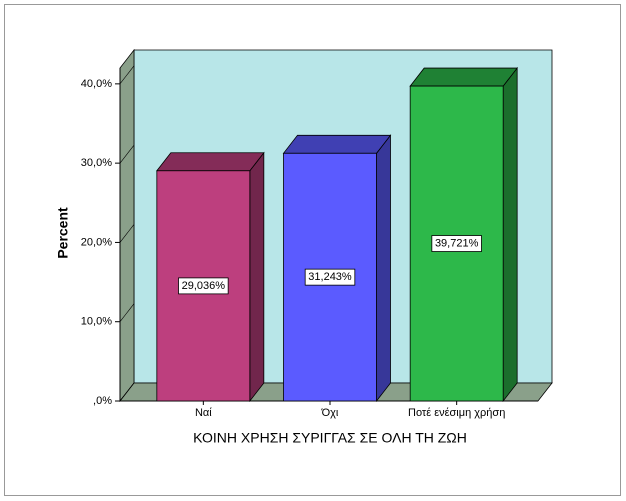  I want to click on y-tick-label: ,0%, so click(102, 401).